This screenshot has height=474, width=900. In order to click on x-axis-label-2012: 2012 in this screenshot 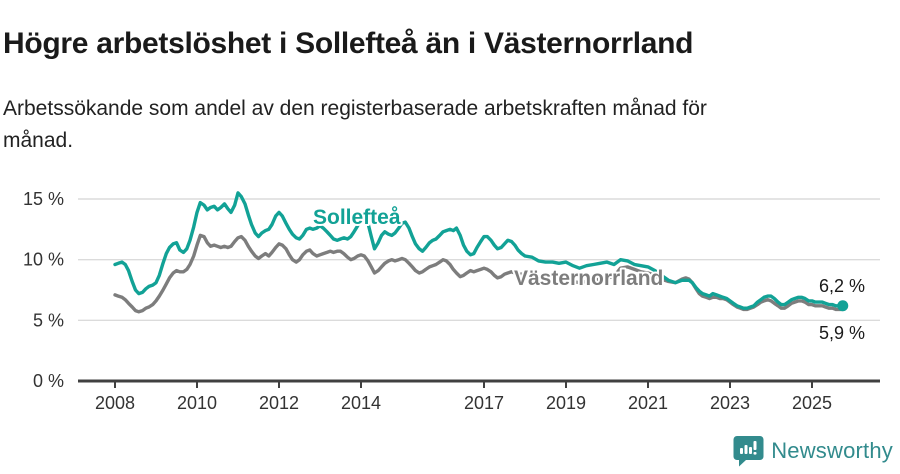, I will do `click(279, 403)`.